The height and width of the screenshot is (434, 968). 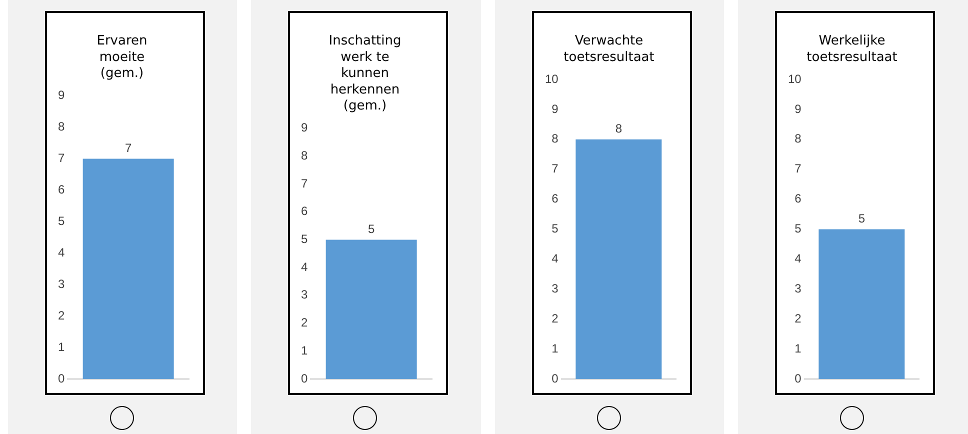 What do you see at coordinates (852, 49) in the screenshot?
I see `chart-title: Werkelijke toetsresultaat` at bounding box center [852, 49].